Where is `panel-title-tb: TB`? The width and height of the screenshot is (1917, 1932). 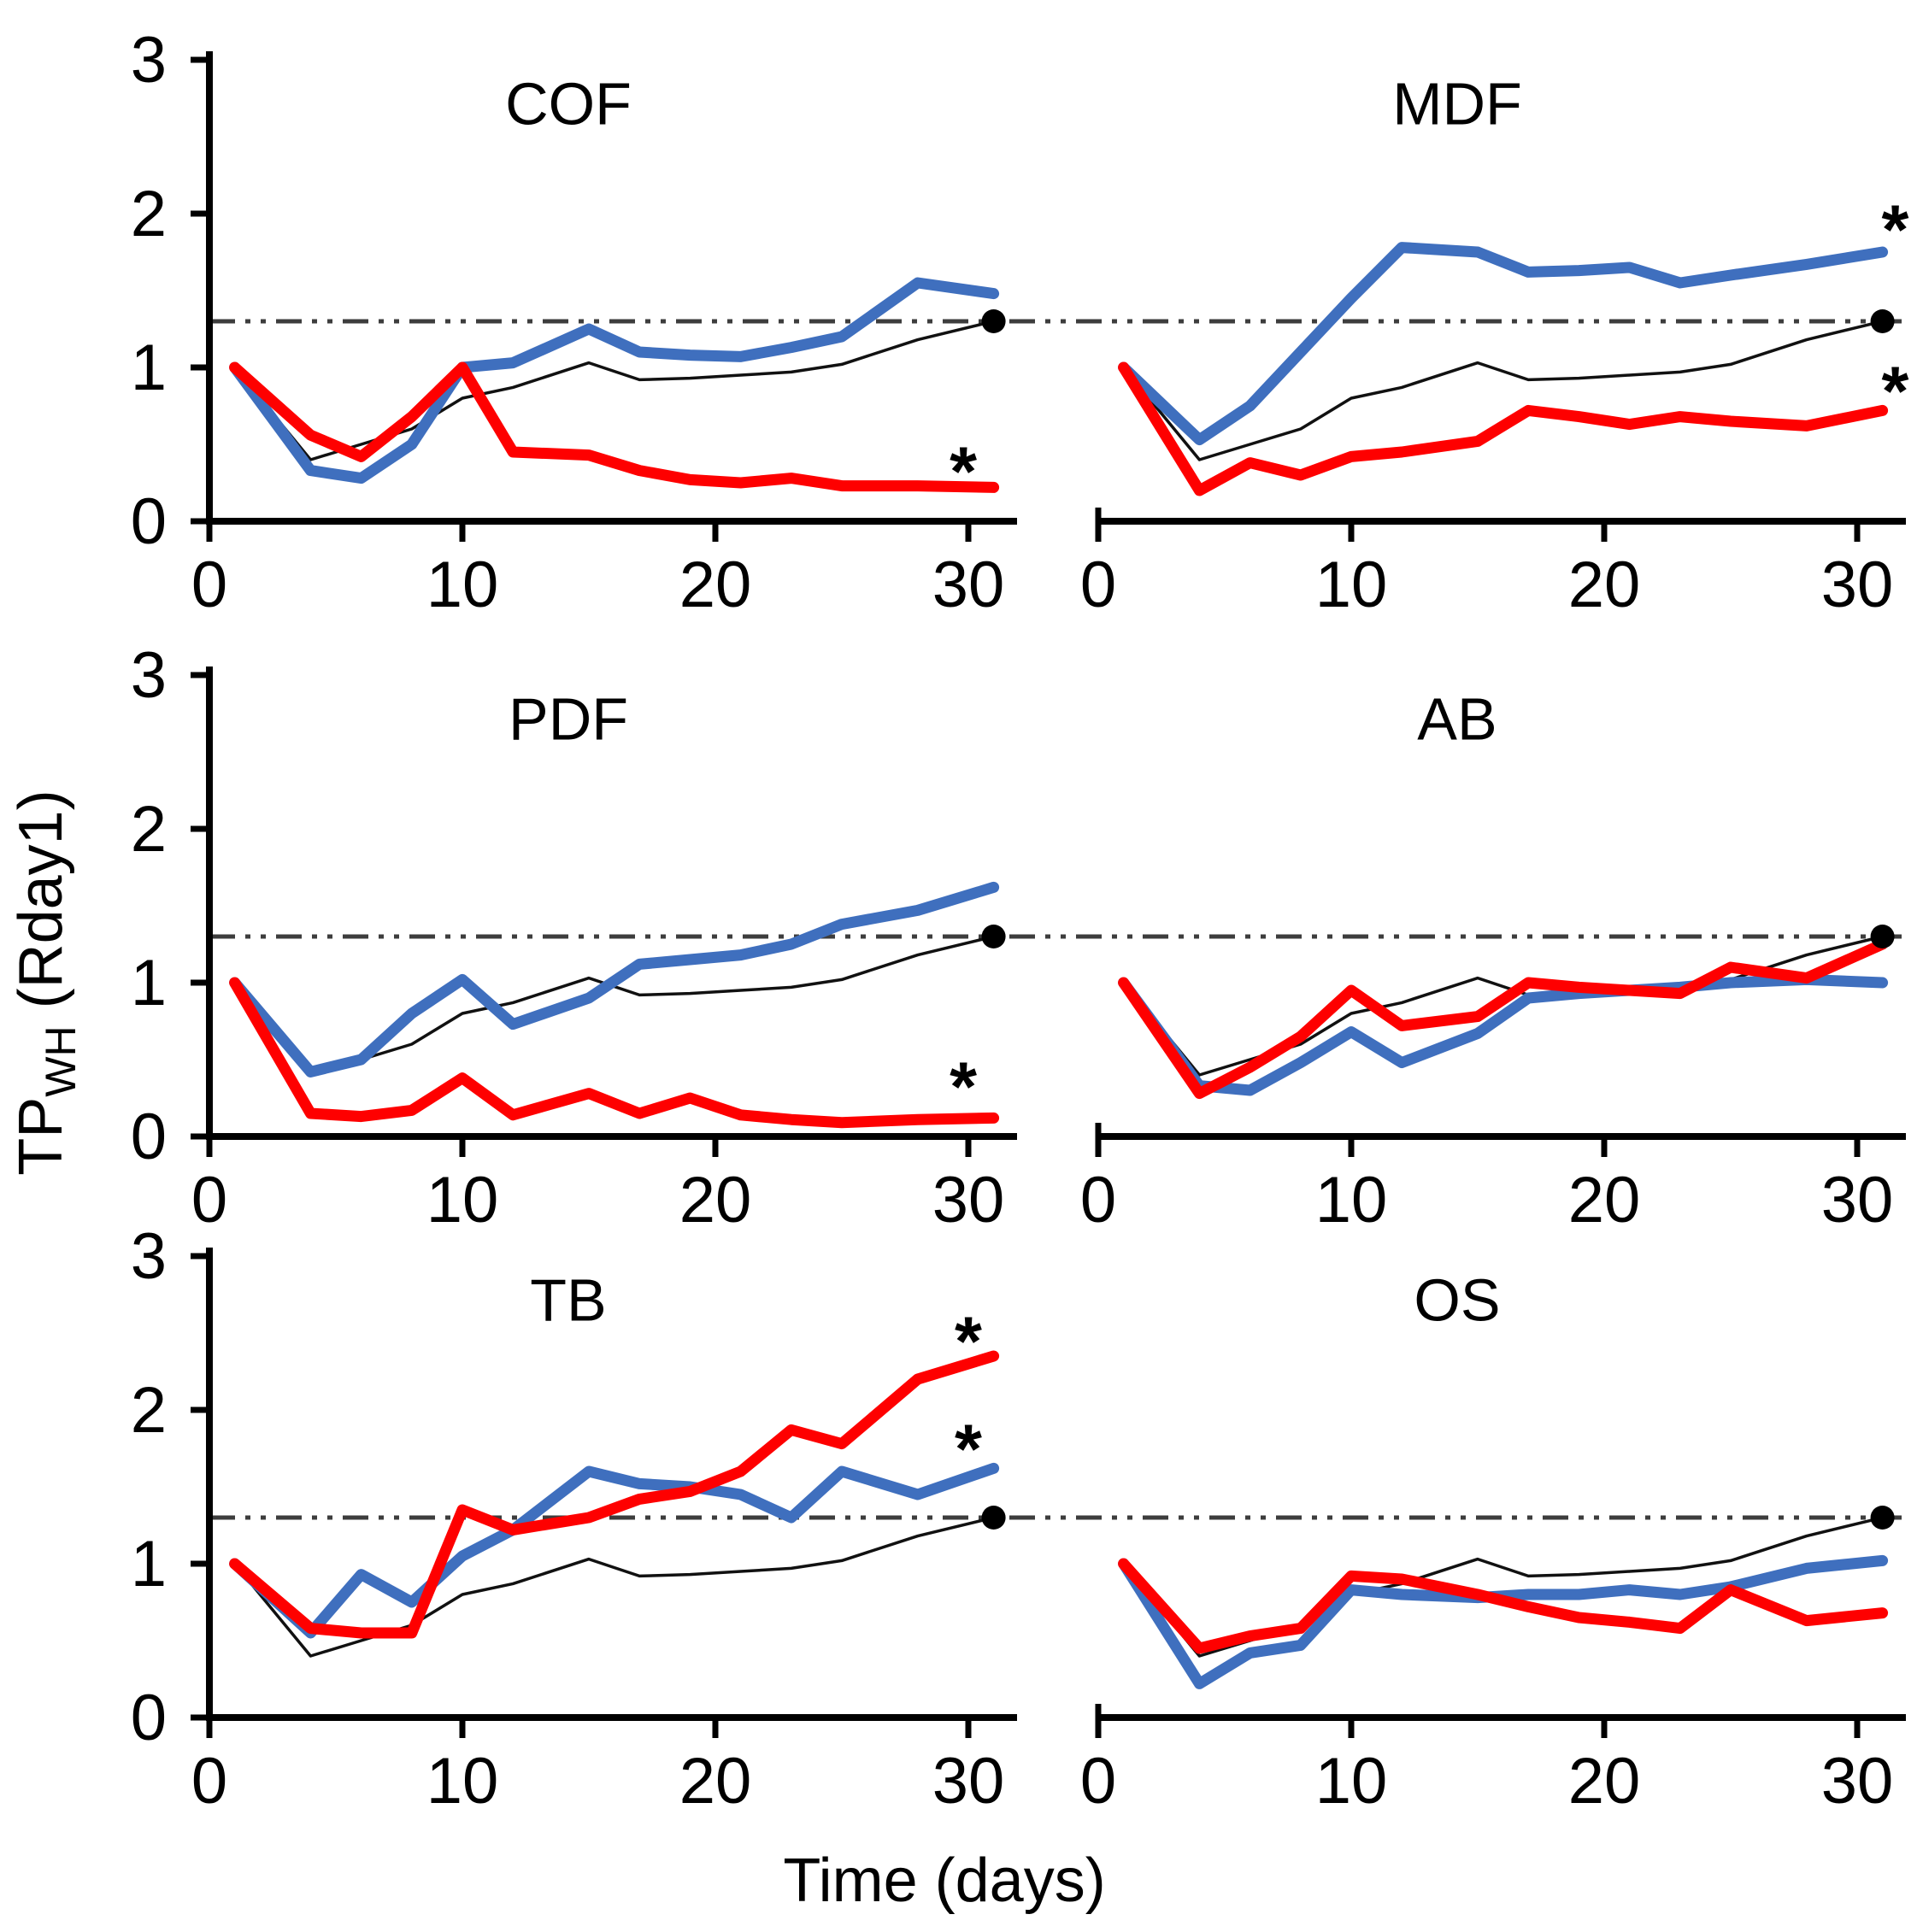 panel-title-tb: TB is located at coordinates (568, 1300).